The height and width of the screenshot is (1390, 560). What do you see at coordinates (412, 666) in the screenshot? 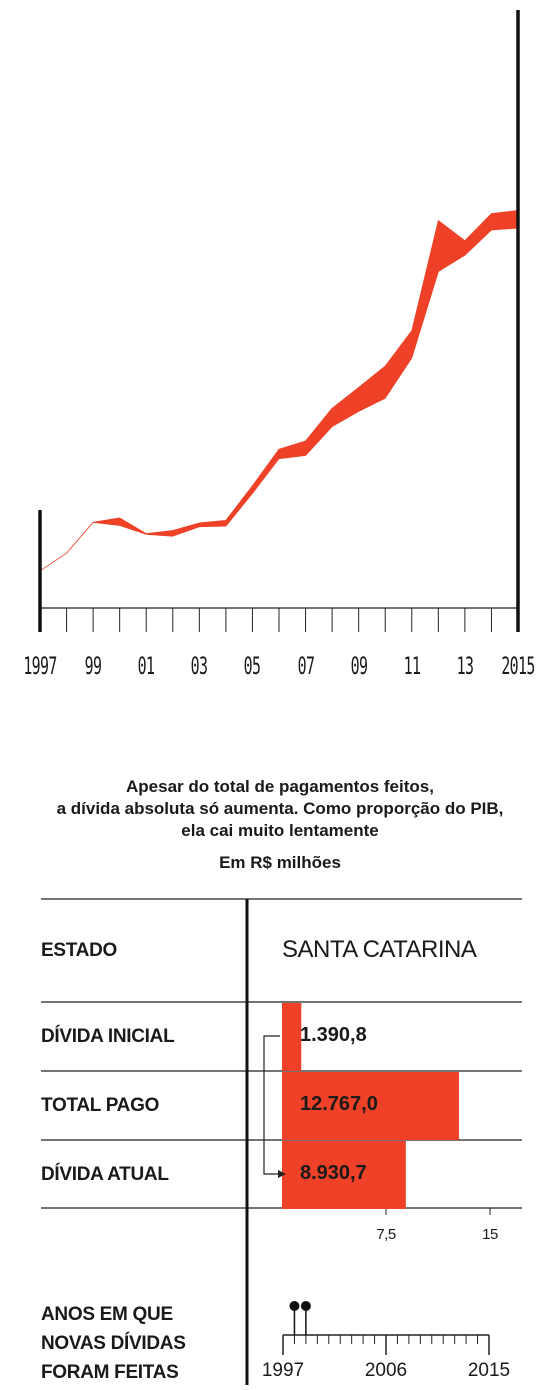
I see `x-tick-label: 11` at bounding box center [412, 666].